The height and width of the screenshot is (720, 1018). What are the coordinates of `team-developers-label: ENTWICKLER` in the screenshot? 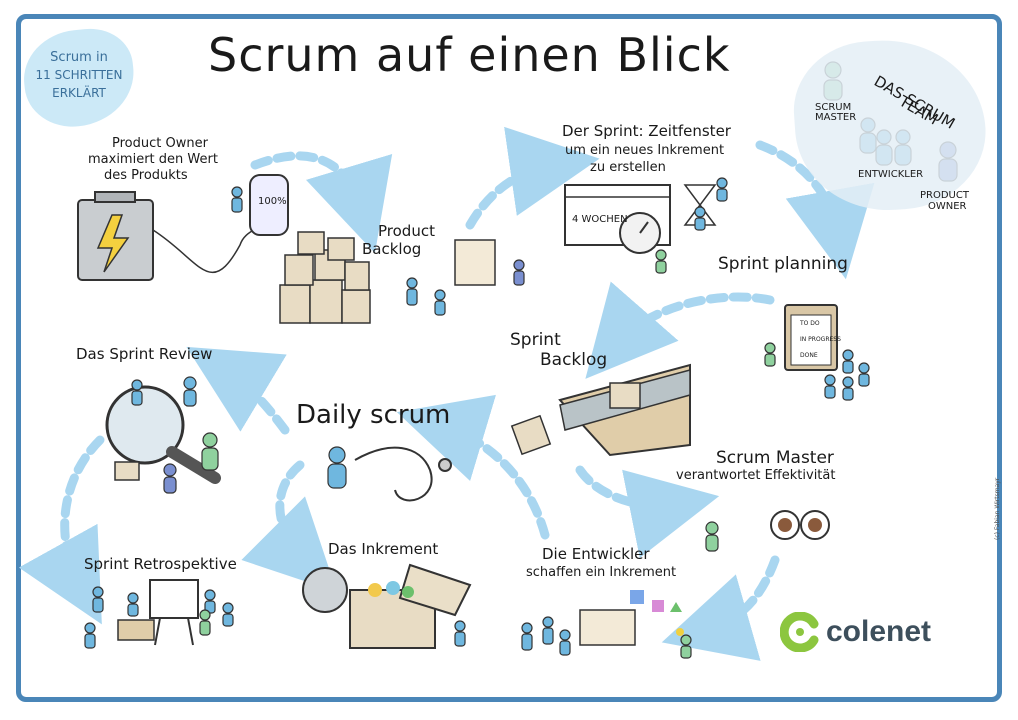 It's located at (891, 174).